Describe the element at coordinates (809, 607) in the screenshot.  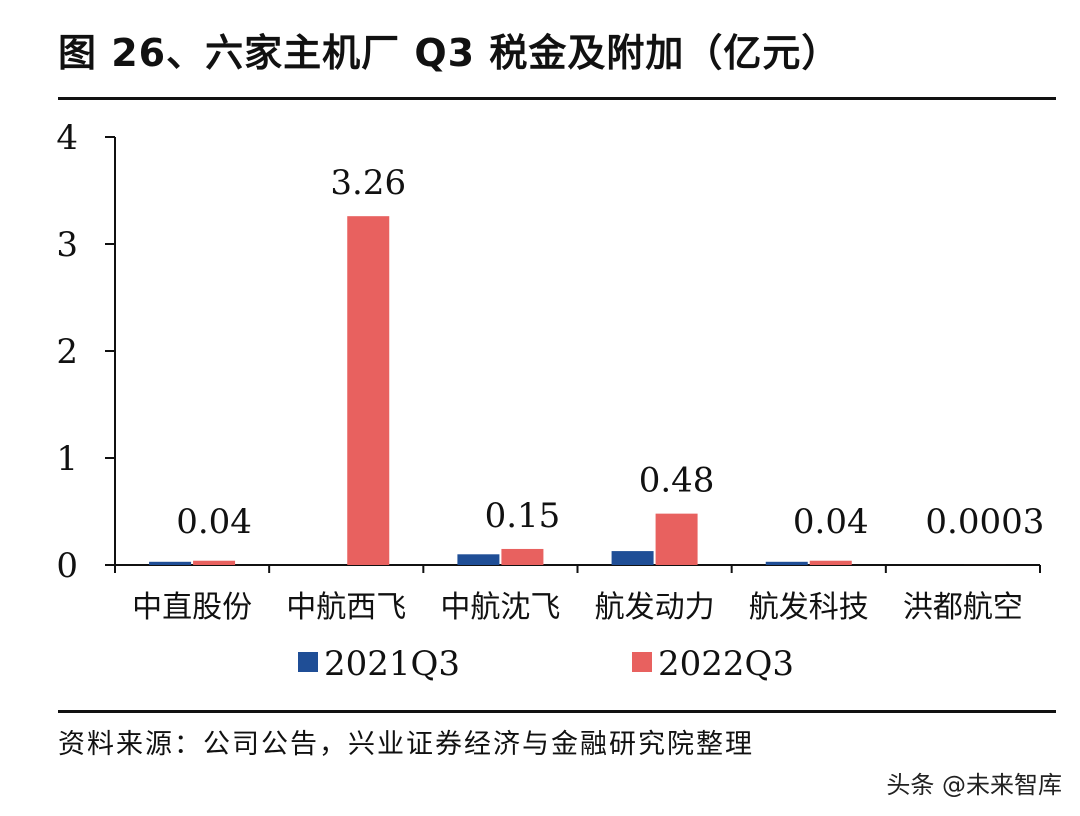
I see `x-category-label: 航发科技` at that location.